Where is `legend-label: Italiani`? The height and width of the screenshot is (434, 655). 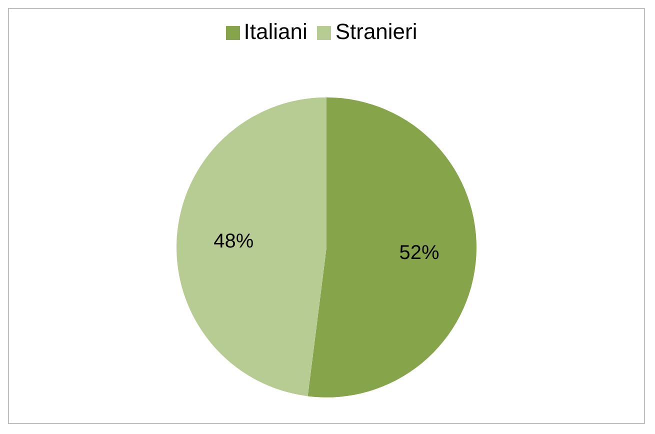
legend-label: Italiani is located at coordinates (276, 31).